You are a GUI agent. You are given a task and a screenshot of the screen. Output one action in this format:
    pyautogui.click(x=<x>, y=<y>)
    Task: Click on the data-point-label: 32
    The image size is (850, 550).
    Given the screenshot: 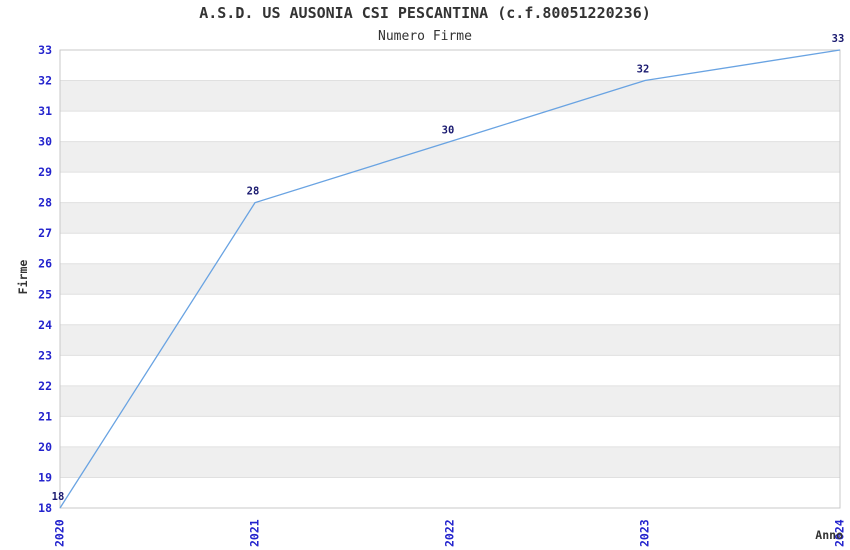 What is the action you would take?
    pyautogui.click(x=643, y=70)
    